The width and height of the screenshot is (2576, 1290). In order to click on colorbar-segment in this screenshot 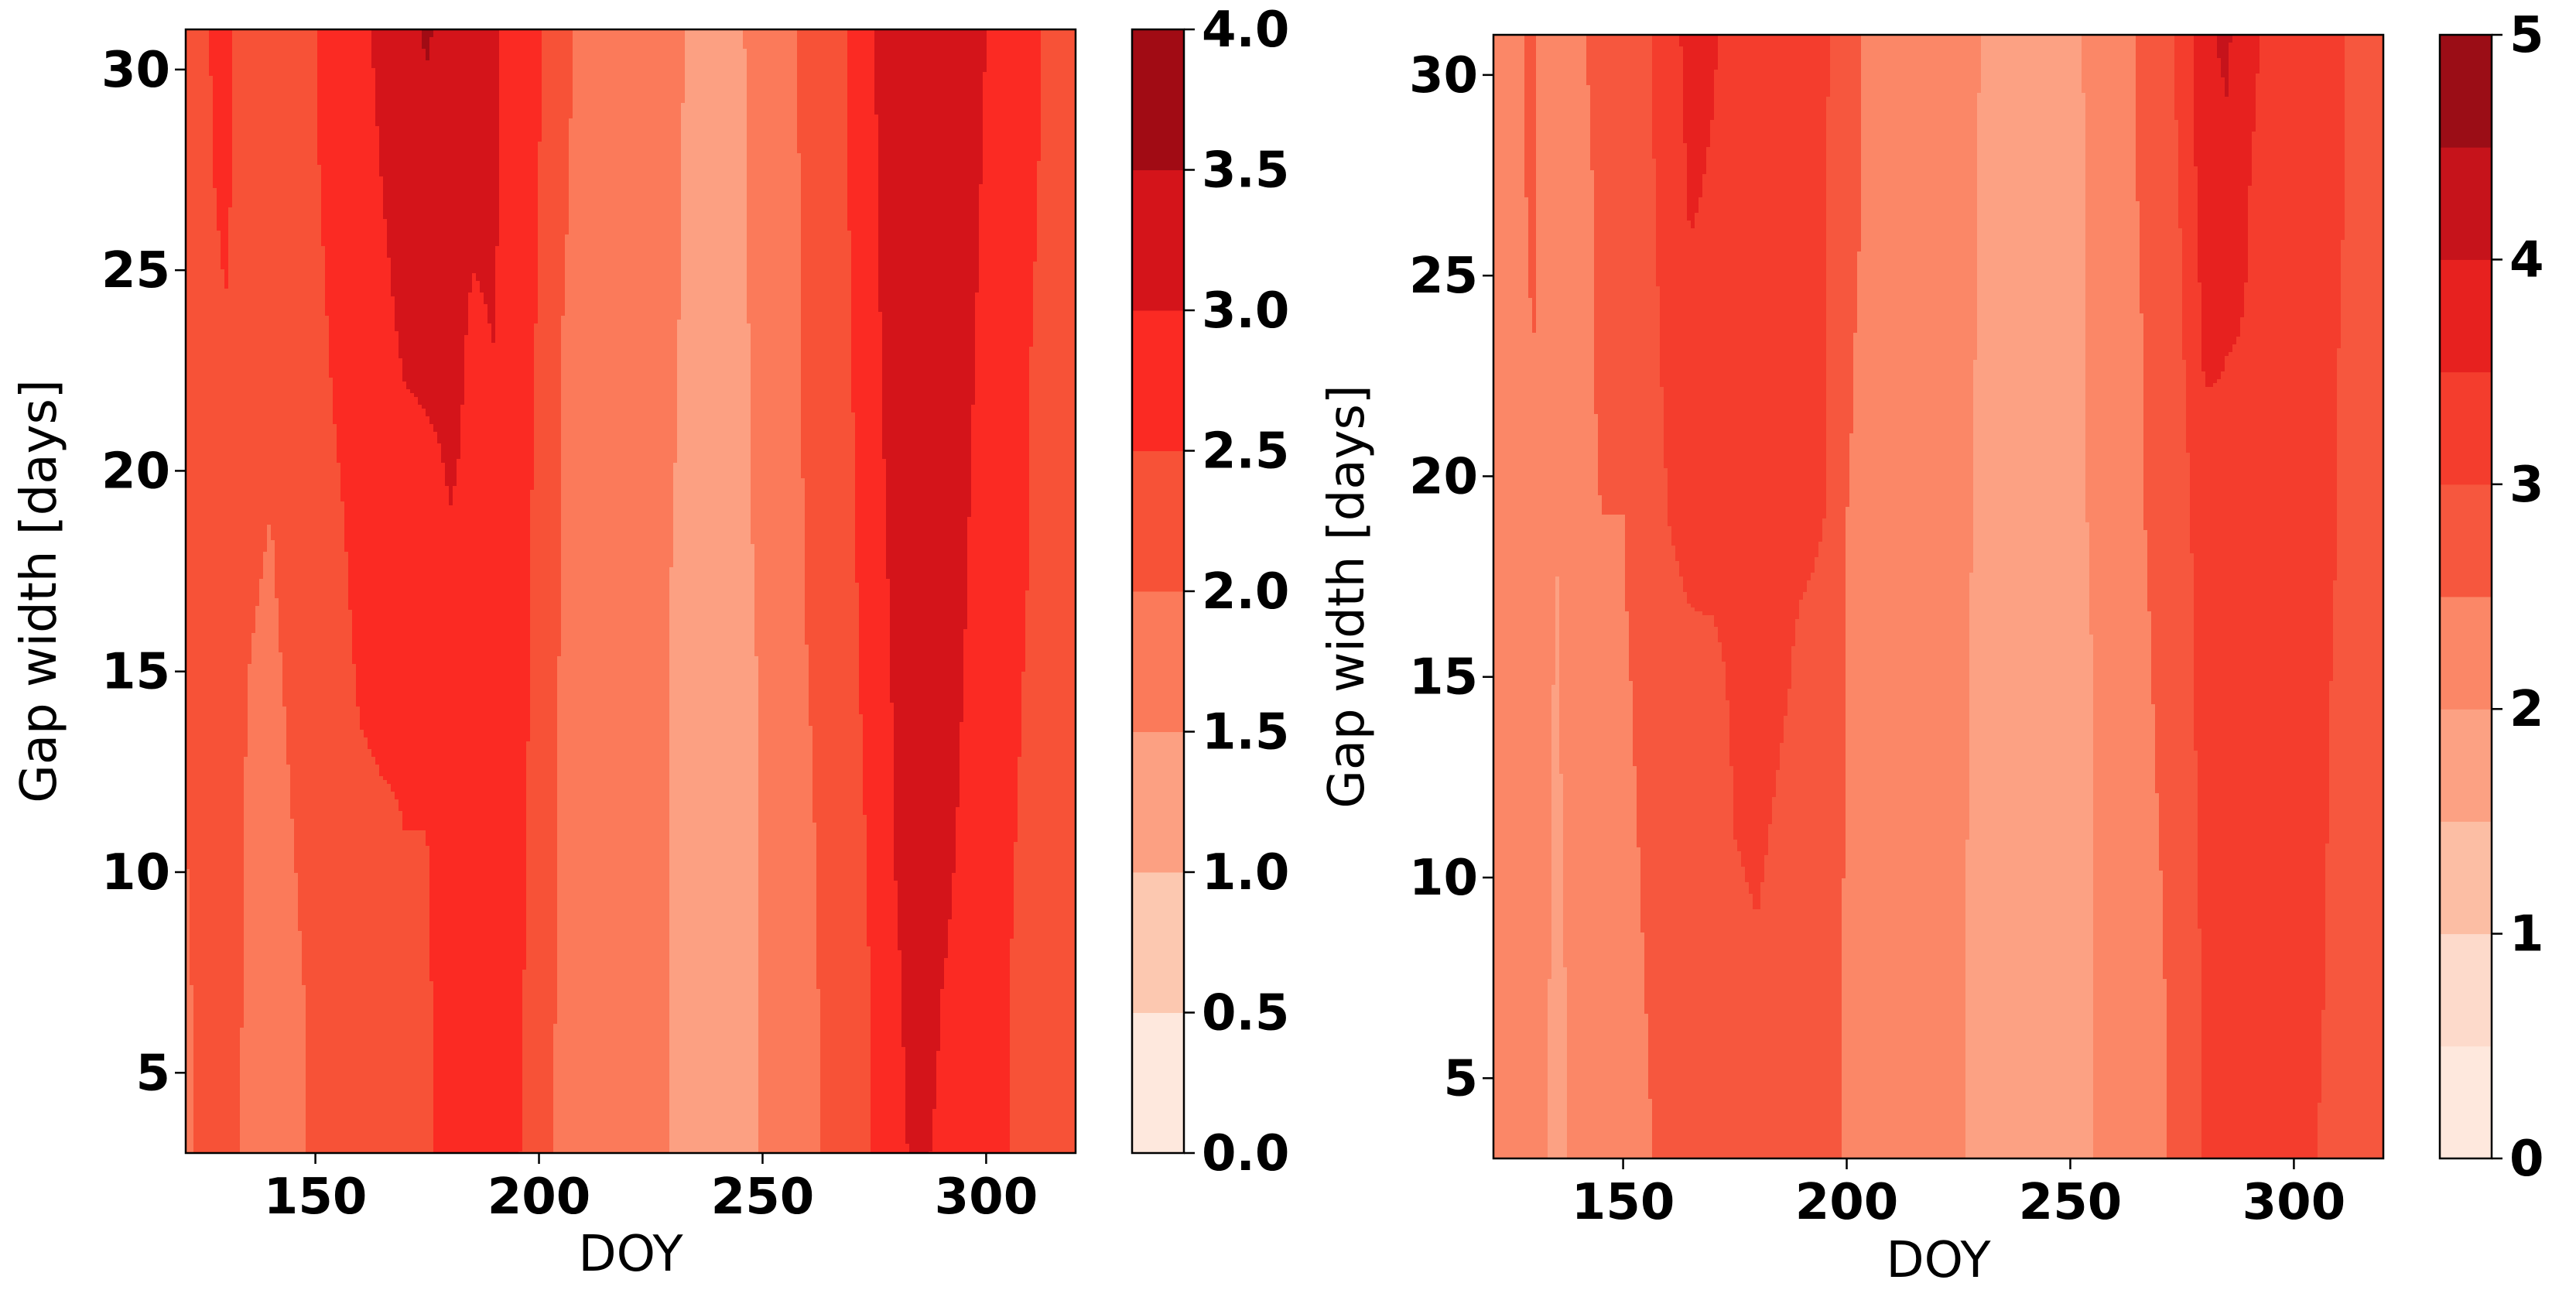, I will do `click(1158, 802)`.